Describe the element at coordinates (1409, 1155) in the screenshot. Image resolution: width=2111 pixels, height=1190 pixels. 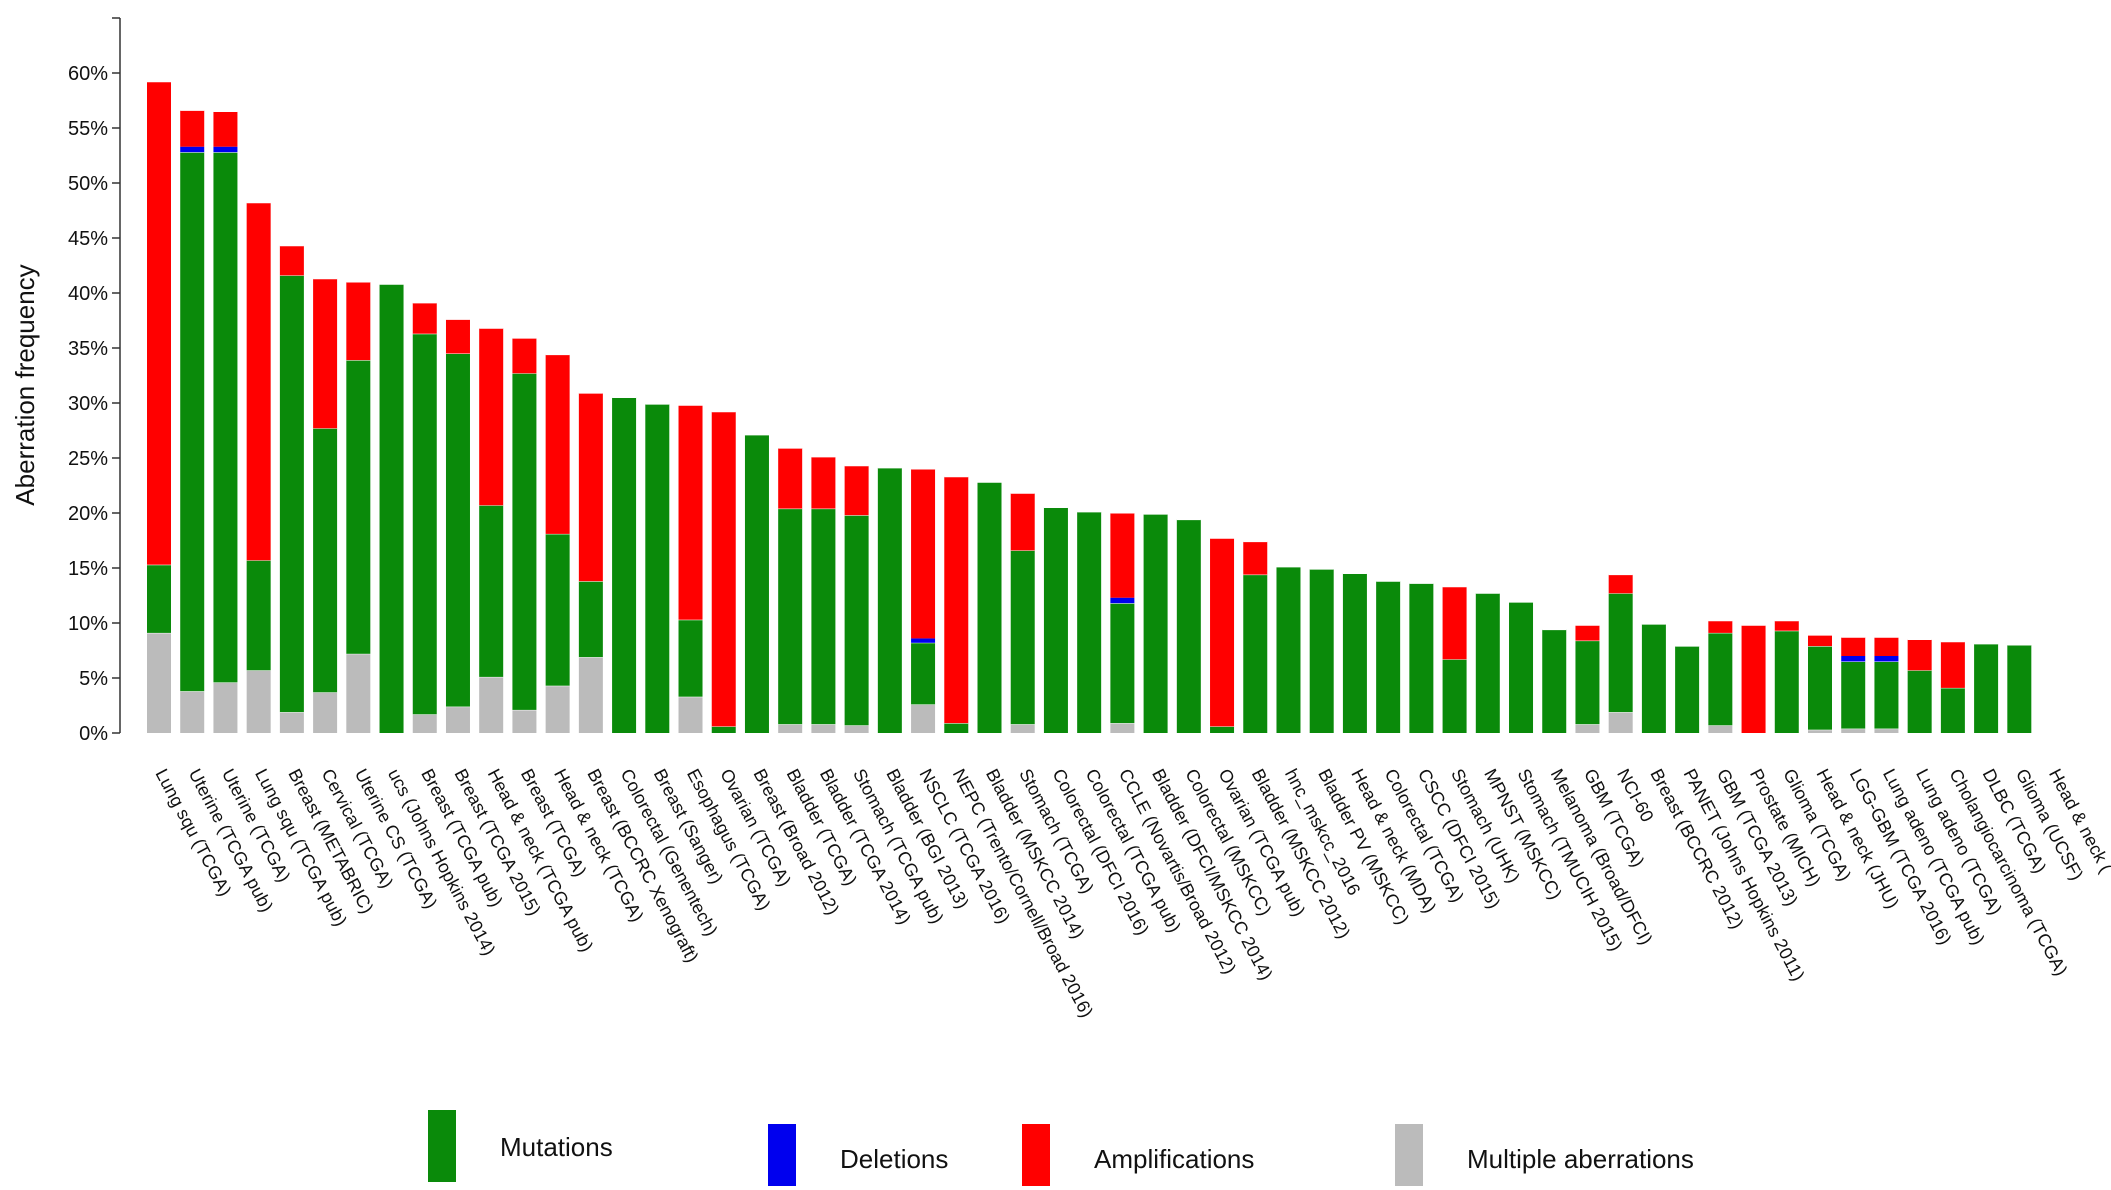
I see `legend-swatch-multiple-aberrations` at that location.